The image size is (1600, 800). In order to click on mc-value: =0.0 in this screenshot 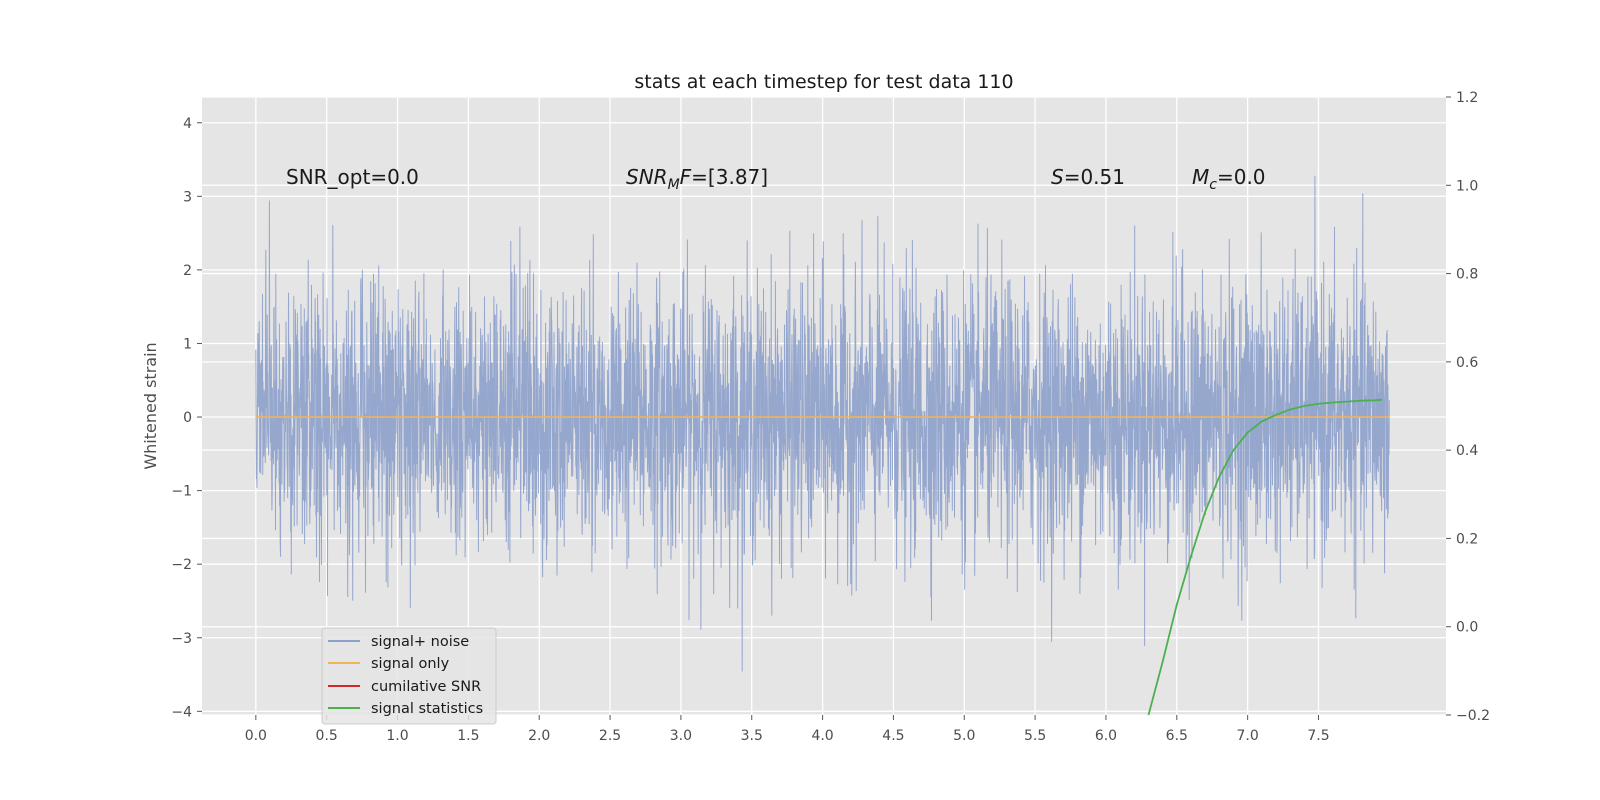, I will do `click(1241, 177)`.